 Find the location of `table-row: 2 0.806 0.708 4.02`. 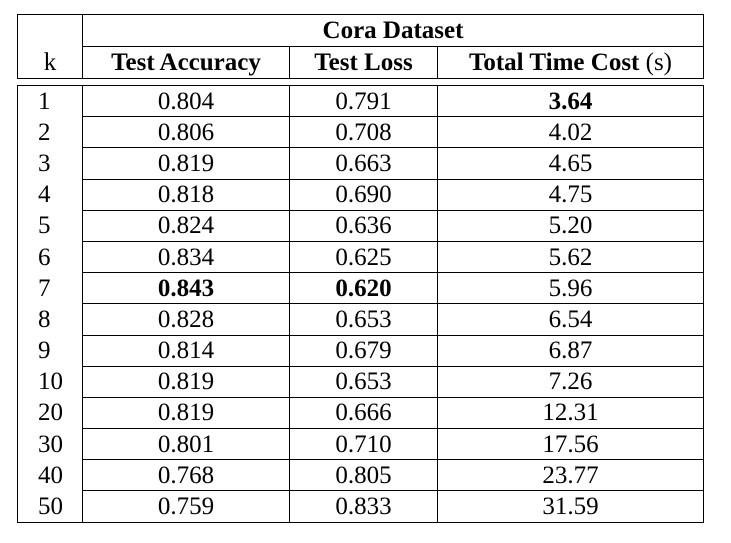

table-row: 2 0.806 0.708 4.02 is located at coordinates (360, 132).